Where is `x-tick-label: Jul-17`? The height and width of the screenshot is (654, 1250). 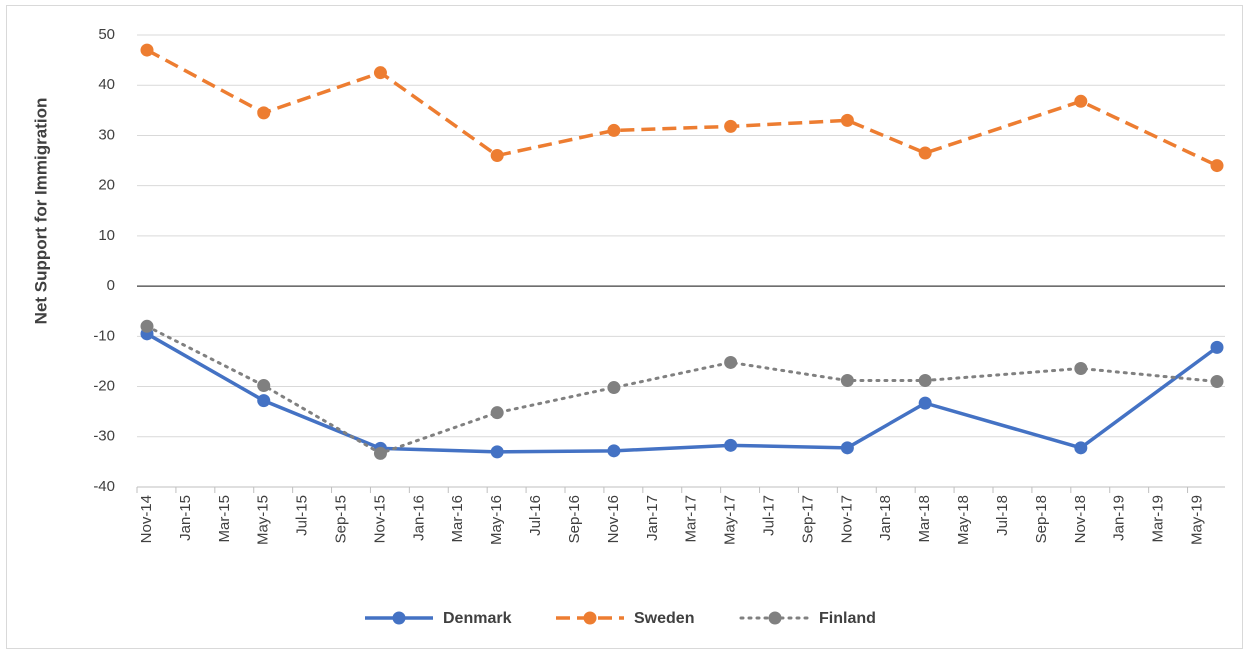 x-tick-label: Jul-17 is located at coordinates (769, 515).